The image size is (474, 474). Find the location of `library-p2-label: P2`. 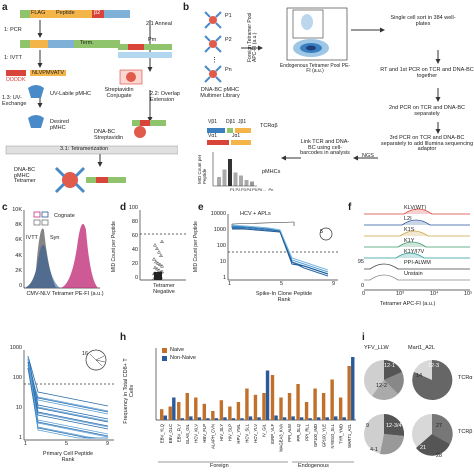

library-p2-label: P2 is located at coordinates (228, 40).